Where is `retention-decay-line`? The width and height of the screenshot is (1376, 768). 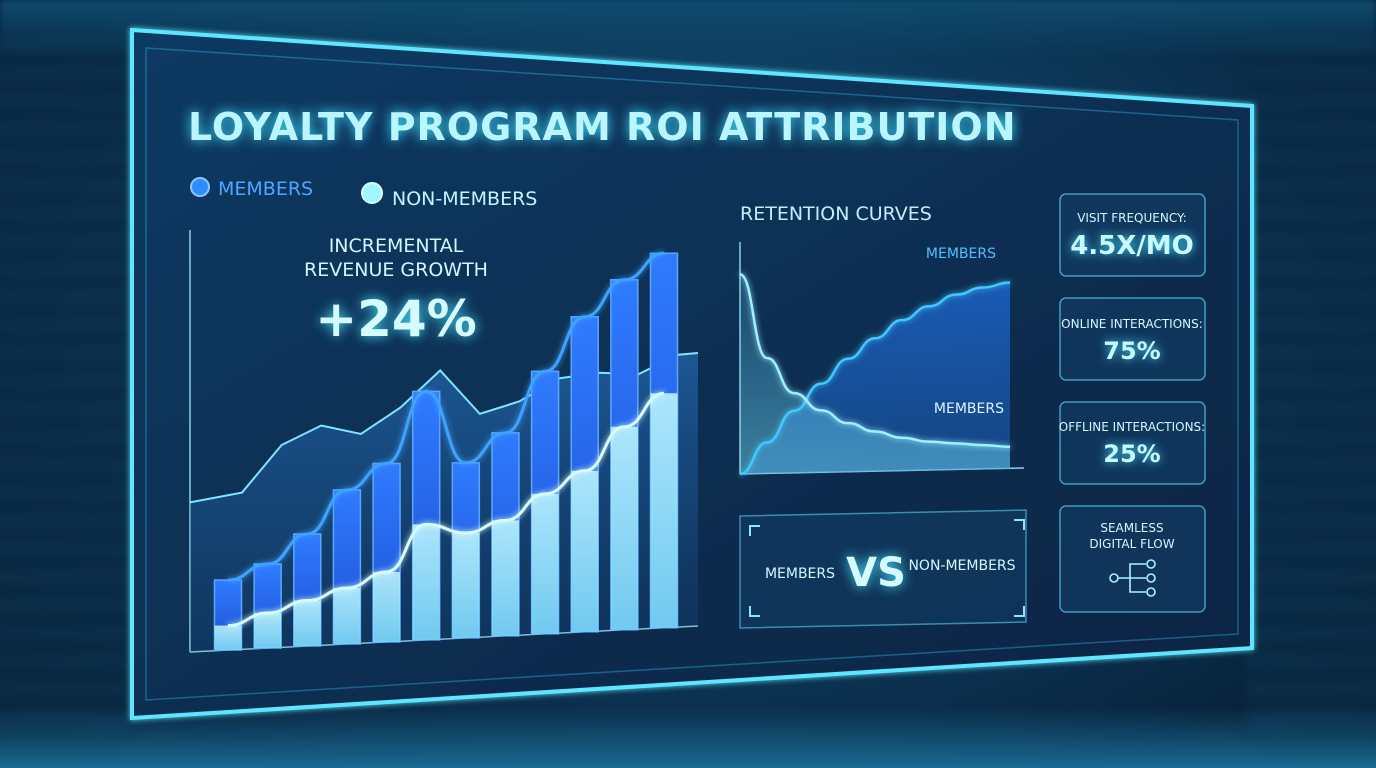 retention-decay-line is located at coordinates (875, 360).